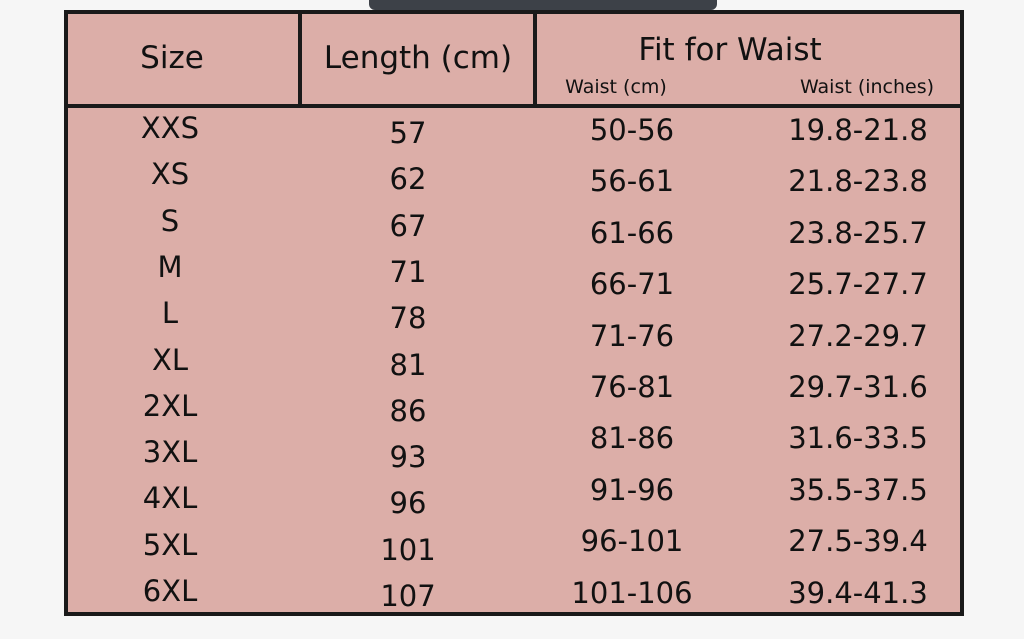 The width and height of the screenshot is (1024, 639). I want to click on size-cell: XXS, so click(170, 128).